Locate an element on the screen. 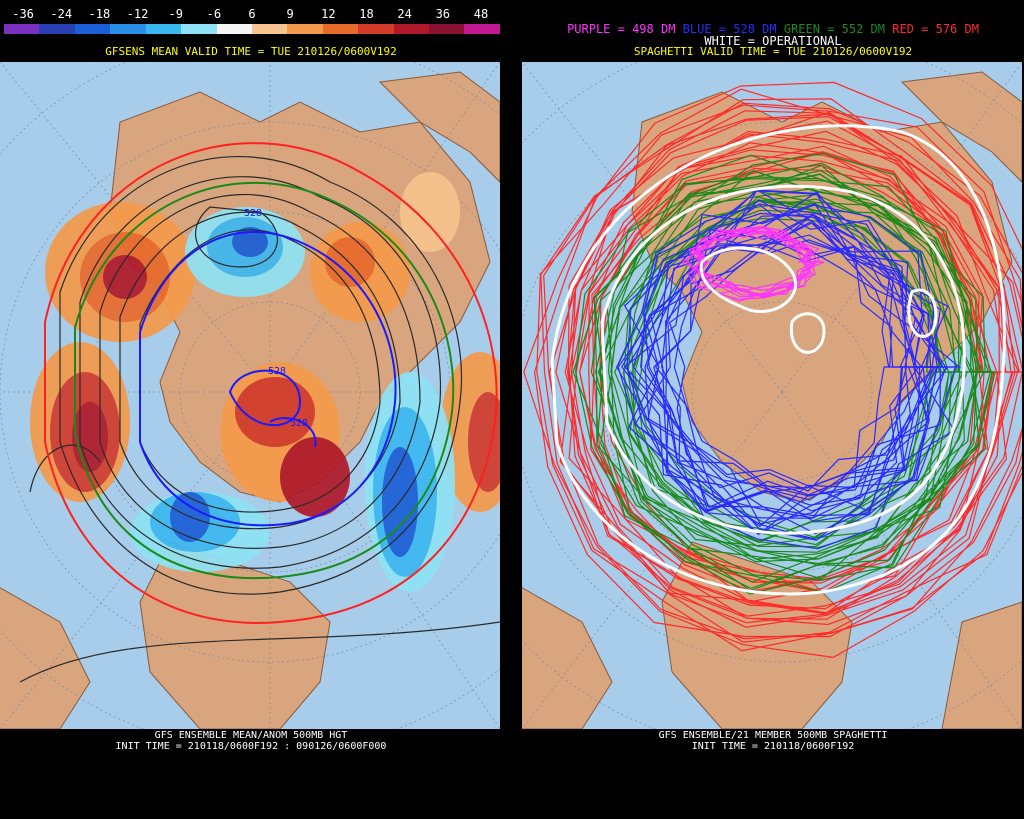  right-caption-line2: INIT TIME = 210118/0600F192 is located at coordinates (773, 746).